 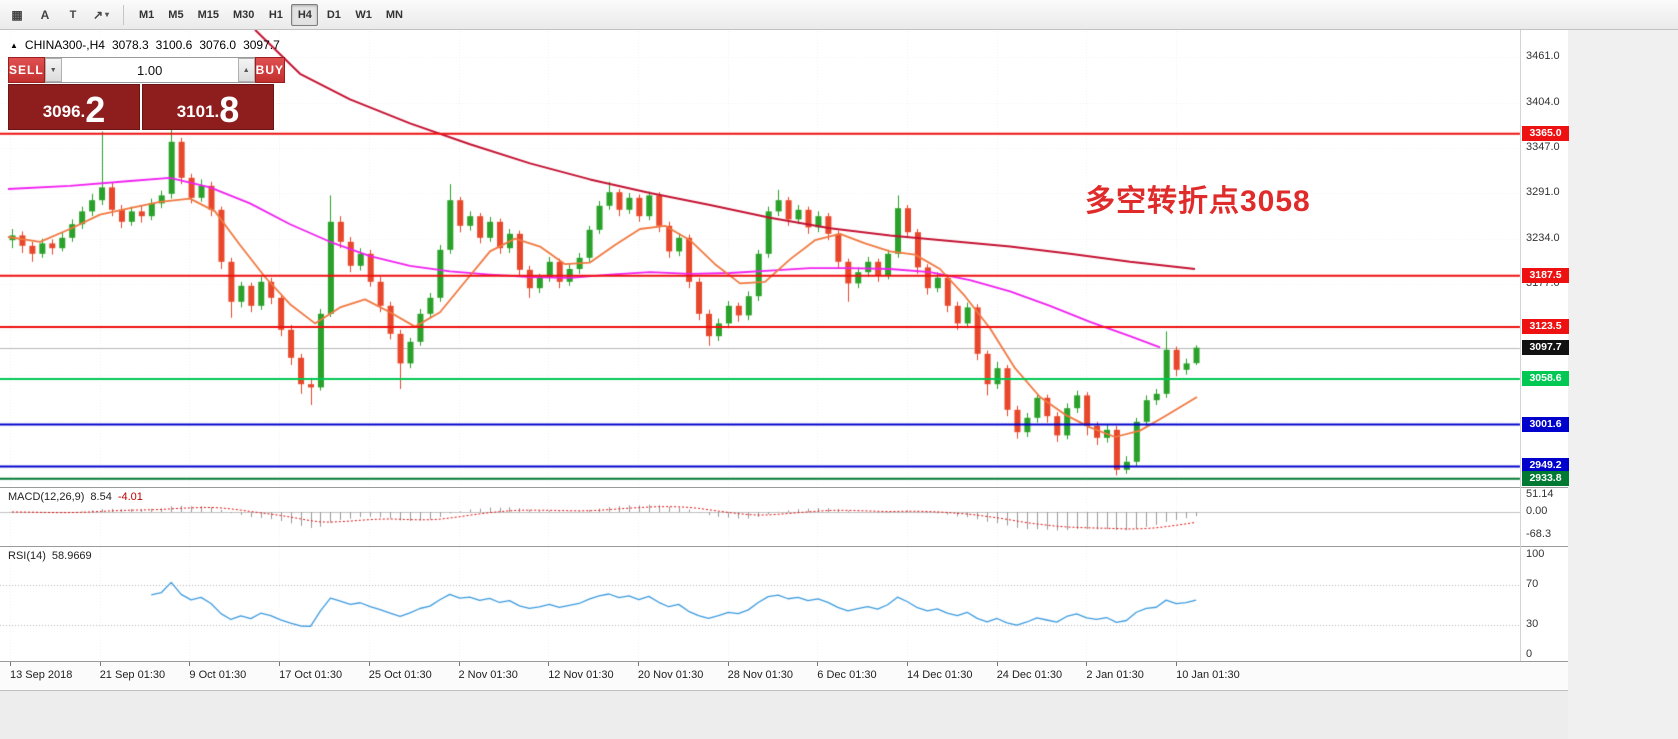 I want to click on time-label: 2 Jan 01:30, so click(x=1115, y=675).